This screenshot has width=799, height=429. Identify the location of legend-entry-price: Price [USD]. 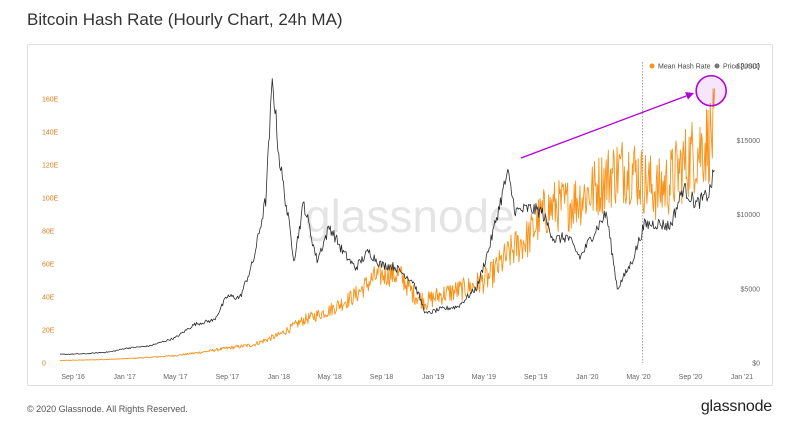
(741, 67).